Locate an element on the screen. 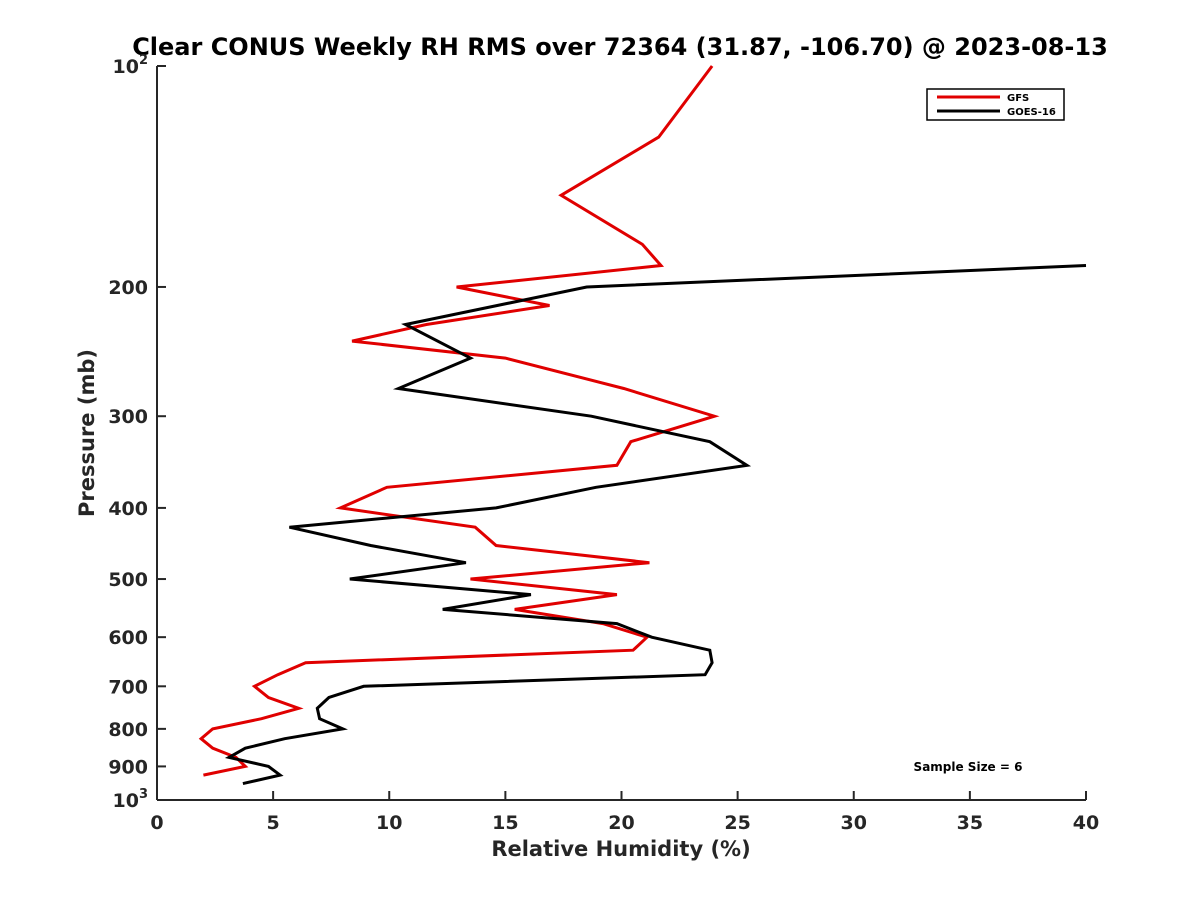 The width and height of the screenshot is (1200, 900). x-tick-label: 25 is located at coordinates (737, 823).